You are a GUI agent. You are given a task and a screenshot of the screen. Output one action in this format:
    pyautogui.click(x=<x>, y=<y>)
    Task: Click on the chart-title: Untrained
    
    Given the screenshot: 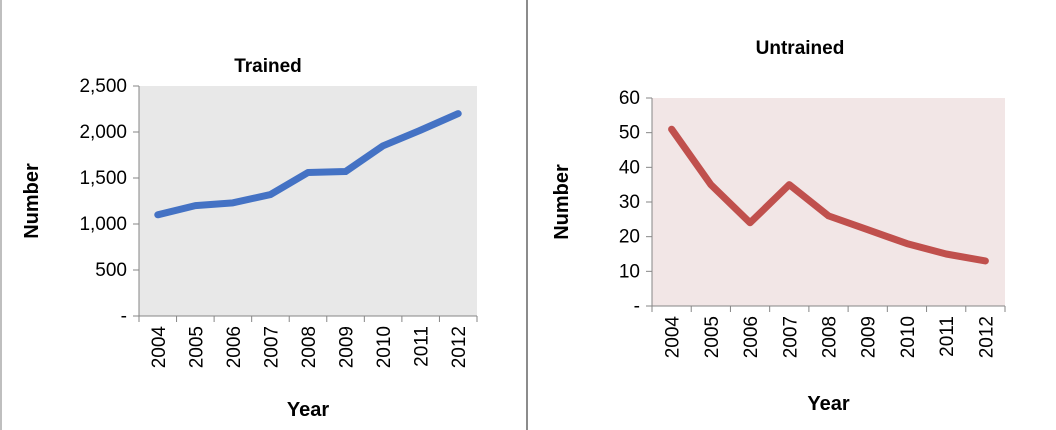 What is the action you would take?
    pyautogui.click(x=800, y=48)
    